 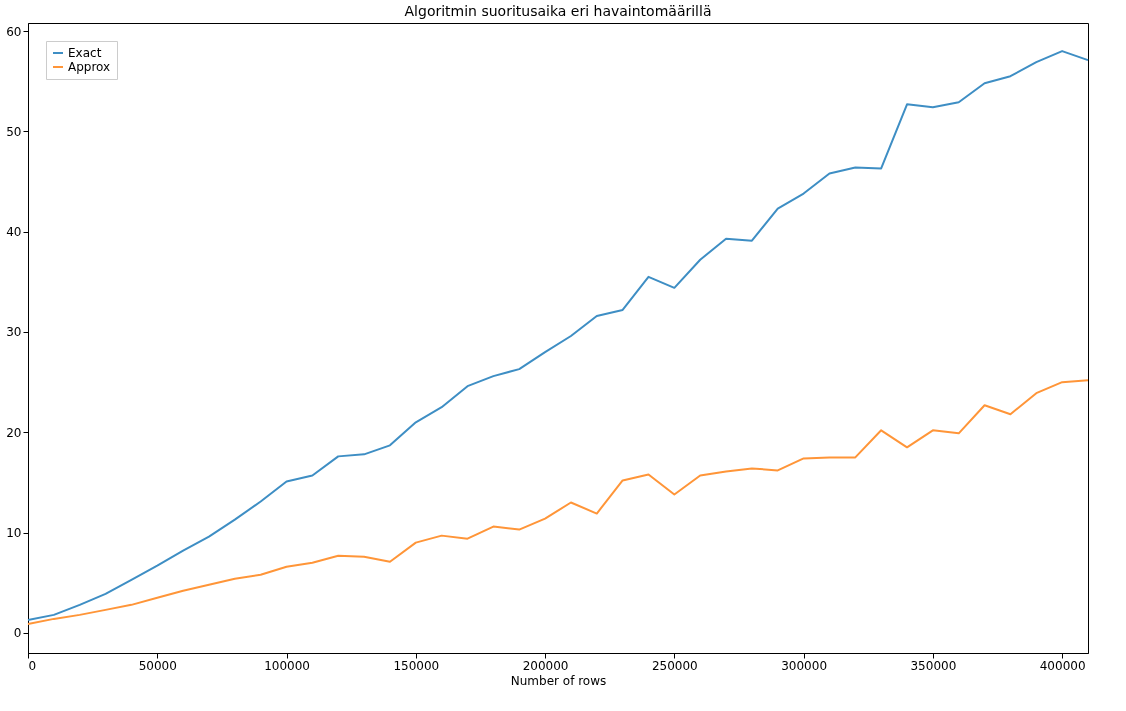 I want to click on y-tick-label: 30, so click(x=14, y=332).